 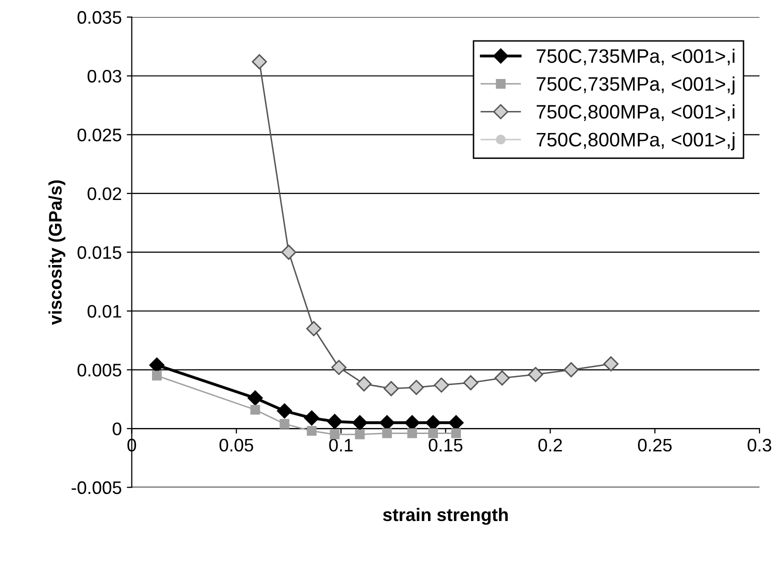 What do you see at coordinates (100, 17) in the screenshot?
I see `y-tick-label: 0.035` at bounding box center [100, 17].